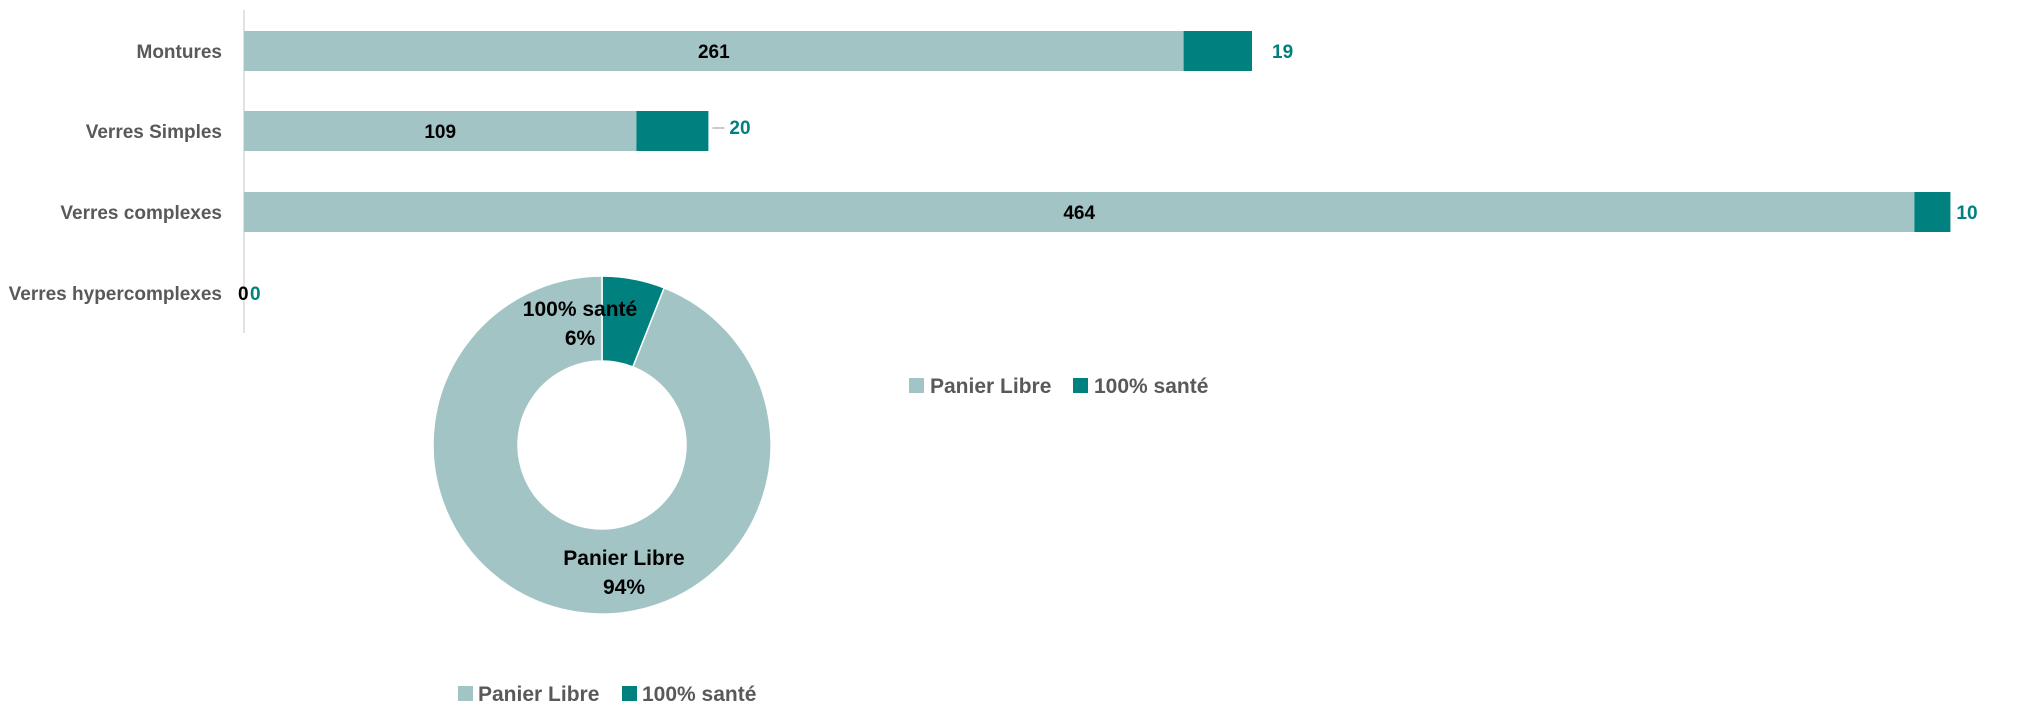  I want to click on data-label-panier-libre-montures: 261, so click(714, 52).